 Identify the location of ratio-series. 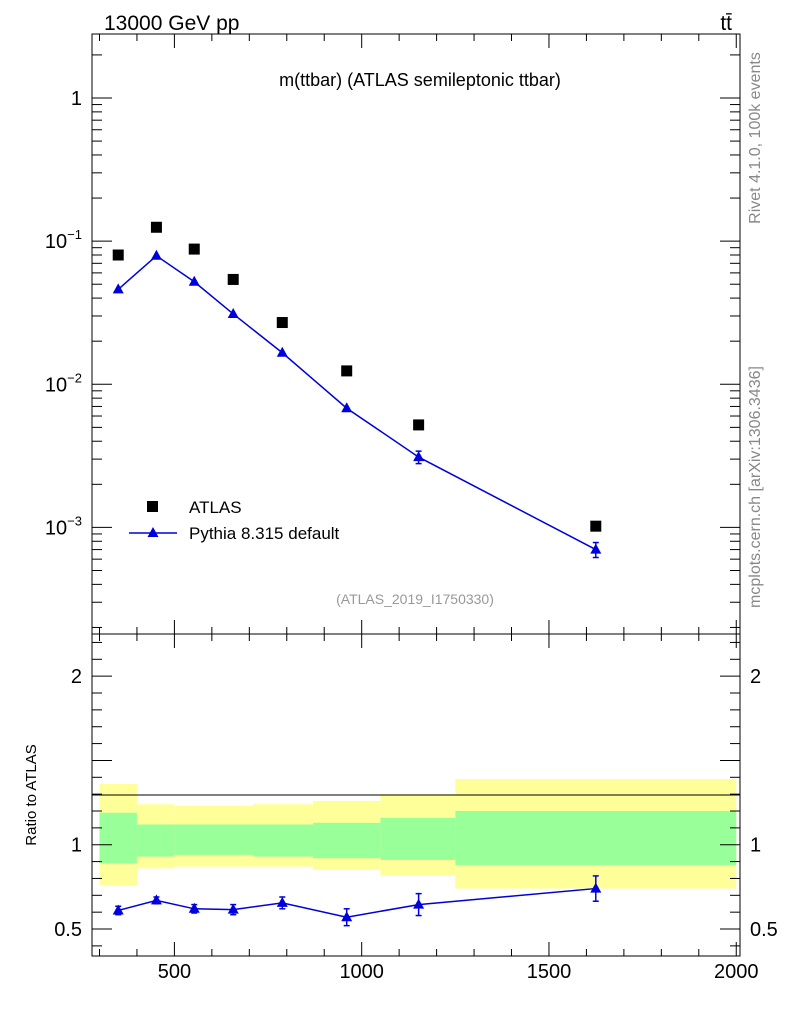
(357, 901).